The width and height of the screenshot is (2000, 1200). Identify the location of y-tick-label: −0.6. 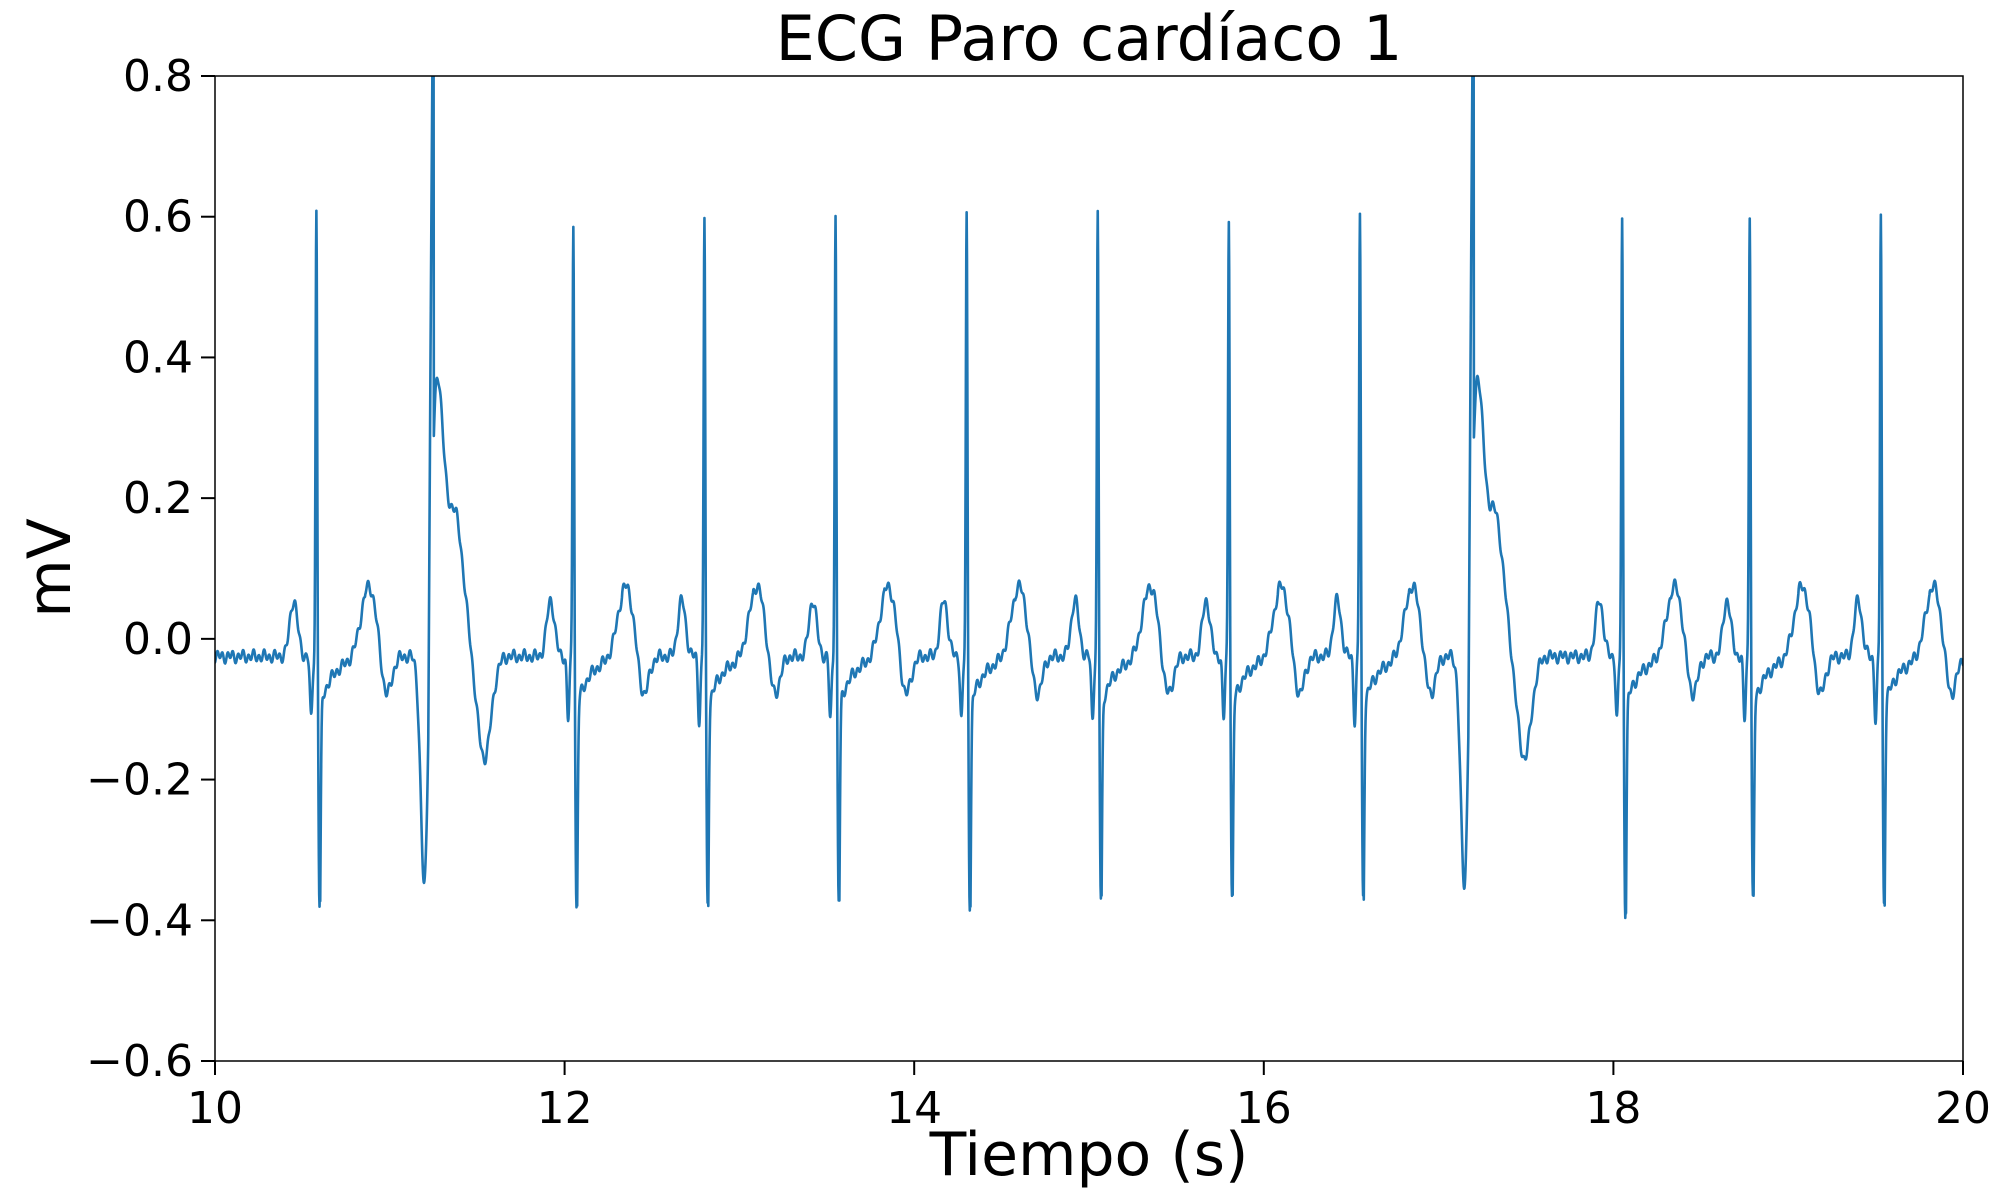
(139, 1061).